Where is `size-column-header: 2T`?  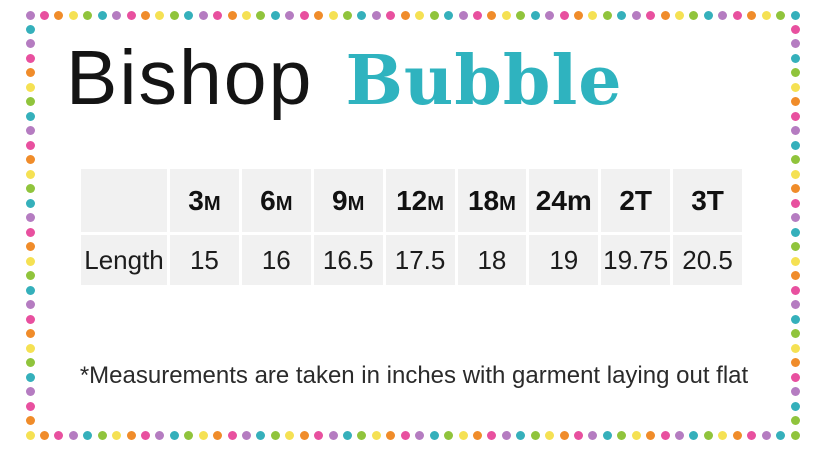 size-column-header: 2T is located at coordinates (636, 200).